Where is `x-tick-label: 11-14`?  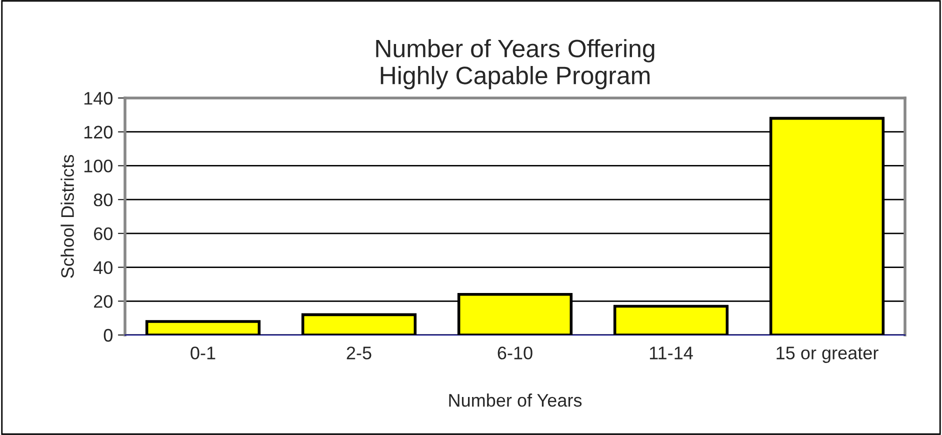
x-tick-label: 11-14 is located at coordinates (671, 353).